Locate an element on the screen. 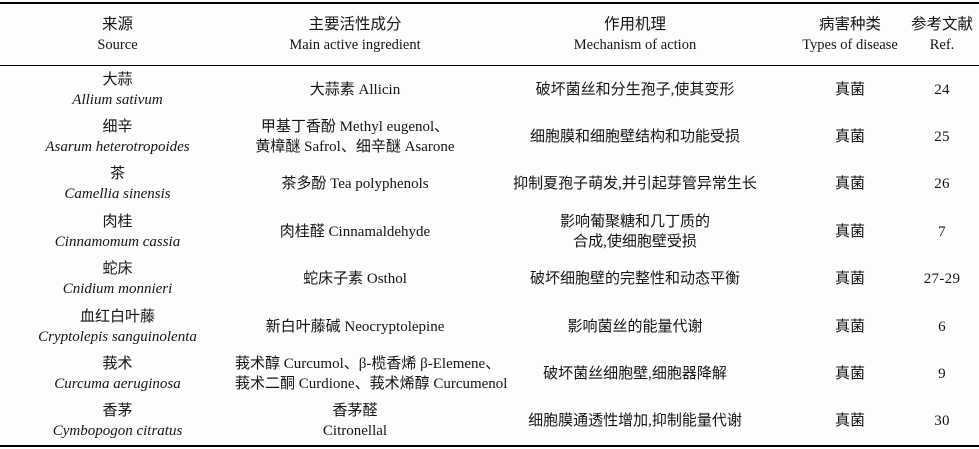 This screenshot has height=449, width=979. ref-cell: 30 is located at coordinates (942, 421).